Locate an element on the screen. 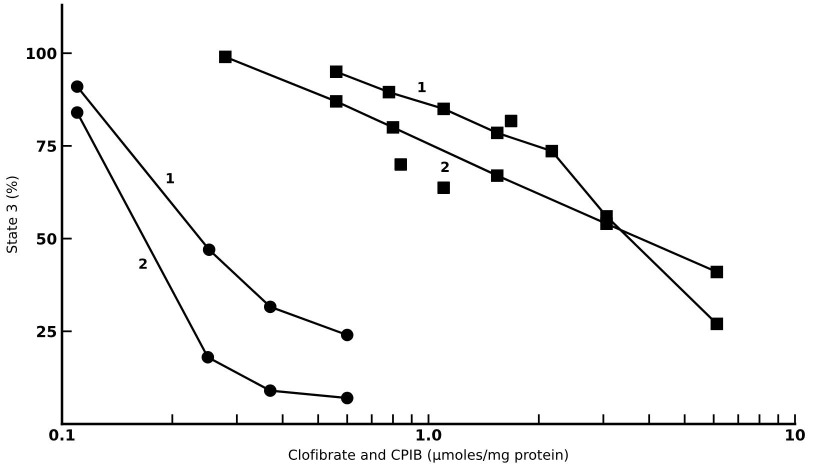 Image resolution: width=813 pixels, height=472 pixels. x-tick-label: 0.1 is located at coordinates (61, 435).